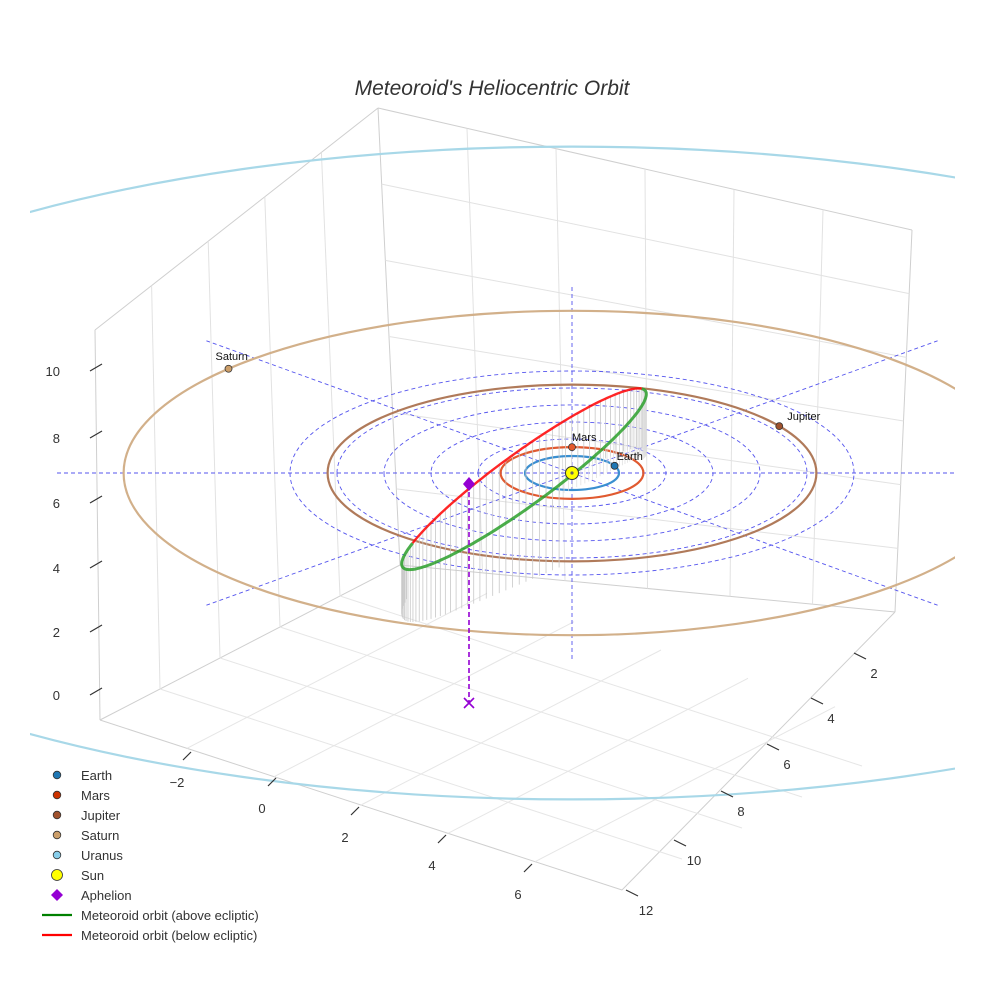  Describe the element at coordinates (106, 895) in the screenshot. I see `legend-label: Aphelion` at that location.